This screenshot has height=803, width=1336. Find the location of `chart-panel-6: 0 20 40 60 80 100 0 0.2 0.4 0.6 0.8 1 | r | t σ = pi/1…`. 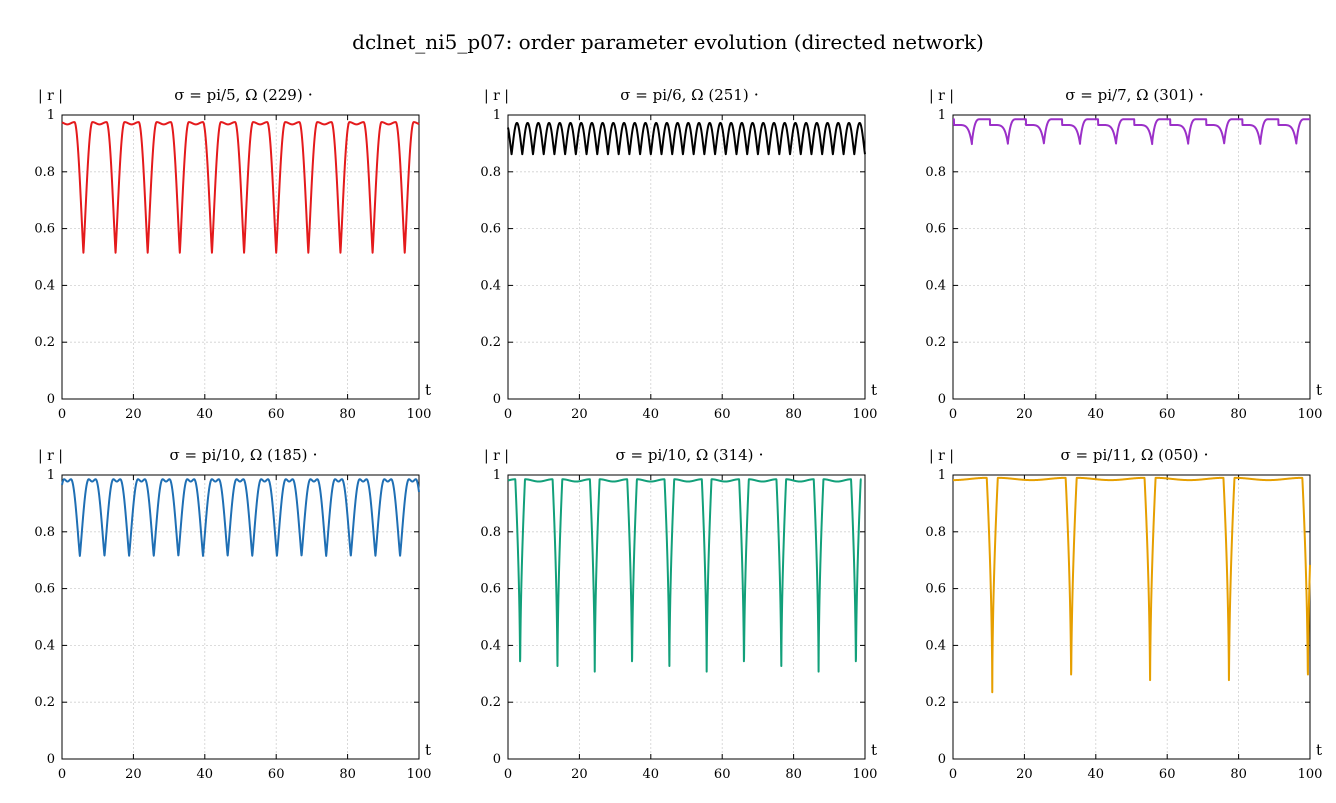

chart-panel-6: 0 20 40 60 80 100 0 0.2 0.4 0.6 0.8 1 | r | t σ = pi/1… is located at coordinates (1123, 613).